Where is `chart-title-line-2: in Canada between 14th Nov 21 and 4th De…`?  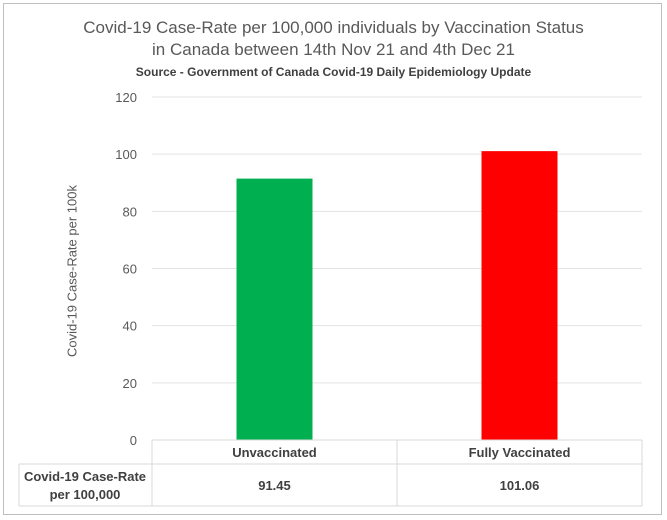
chart-title-line-2: in Canada between 14th Nov 21 and 4th De… is located at coordinates (333, 49).